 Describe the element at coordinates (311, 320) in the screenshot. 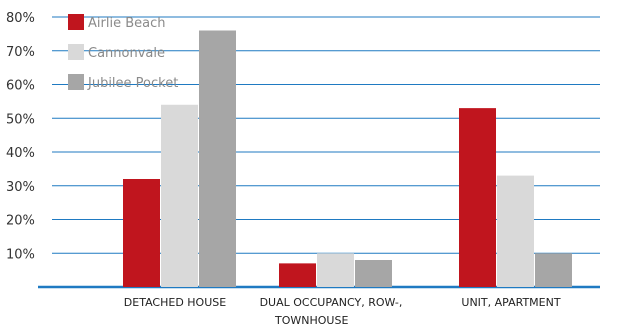

I see `x-tick-label: TOWNHOUSE` at that location.